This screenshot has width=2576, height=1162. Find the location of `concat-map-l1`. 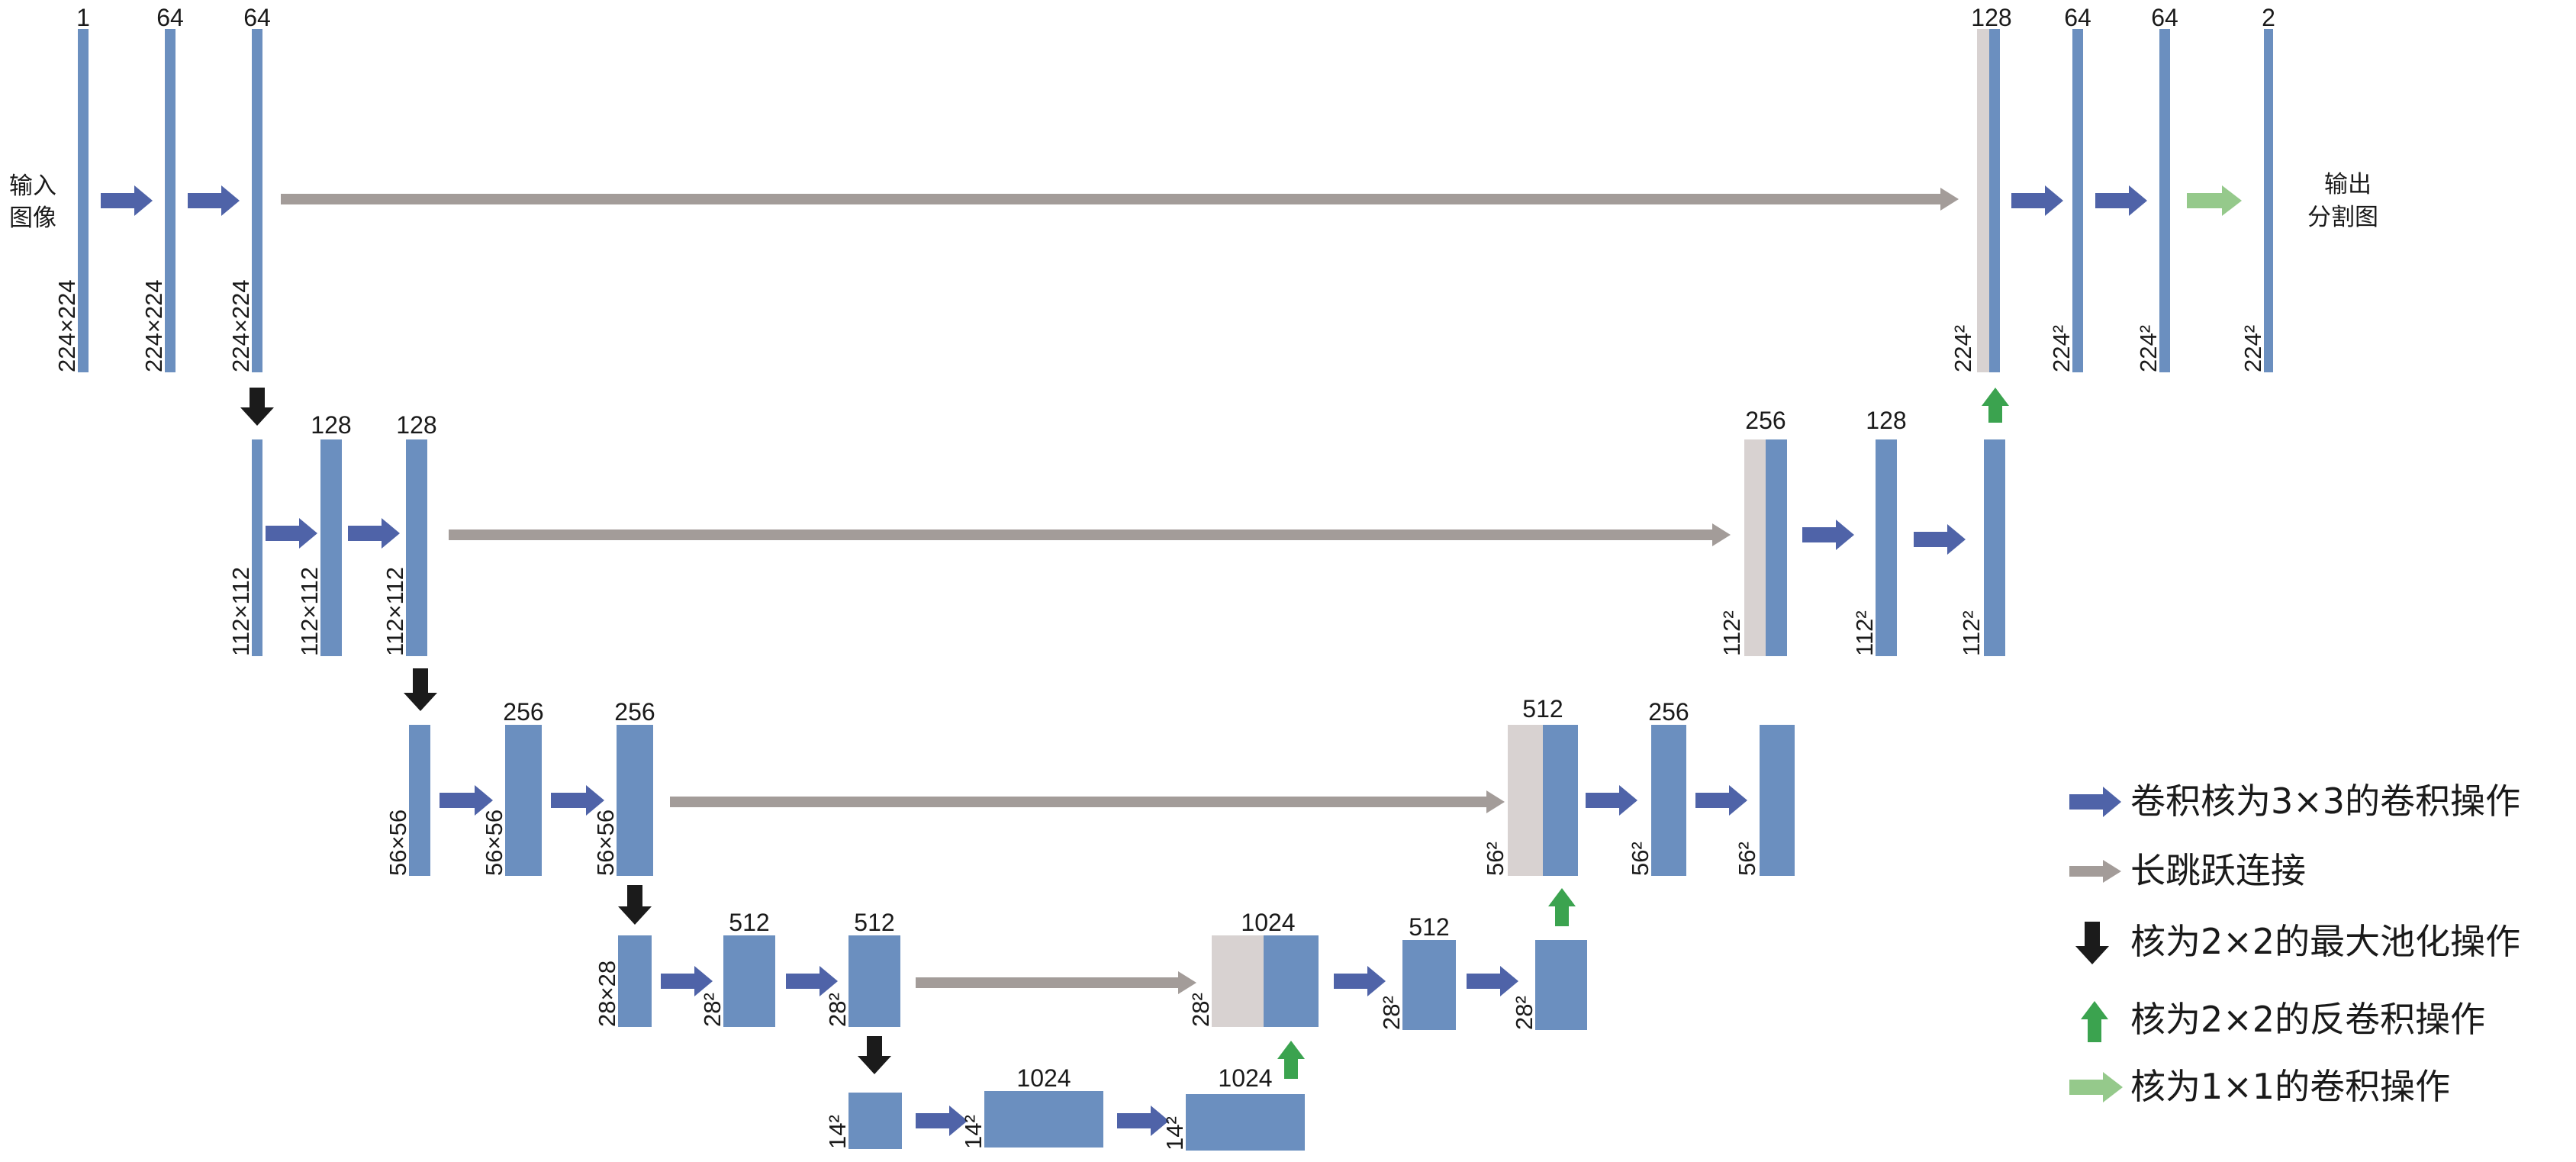

concat-map-l1 is located at coordinates (1983, 200).